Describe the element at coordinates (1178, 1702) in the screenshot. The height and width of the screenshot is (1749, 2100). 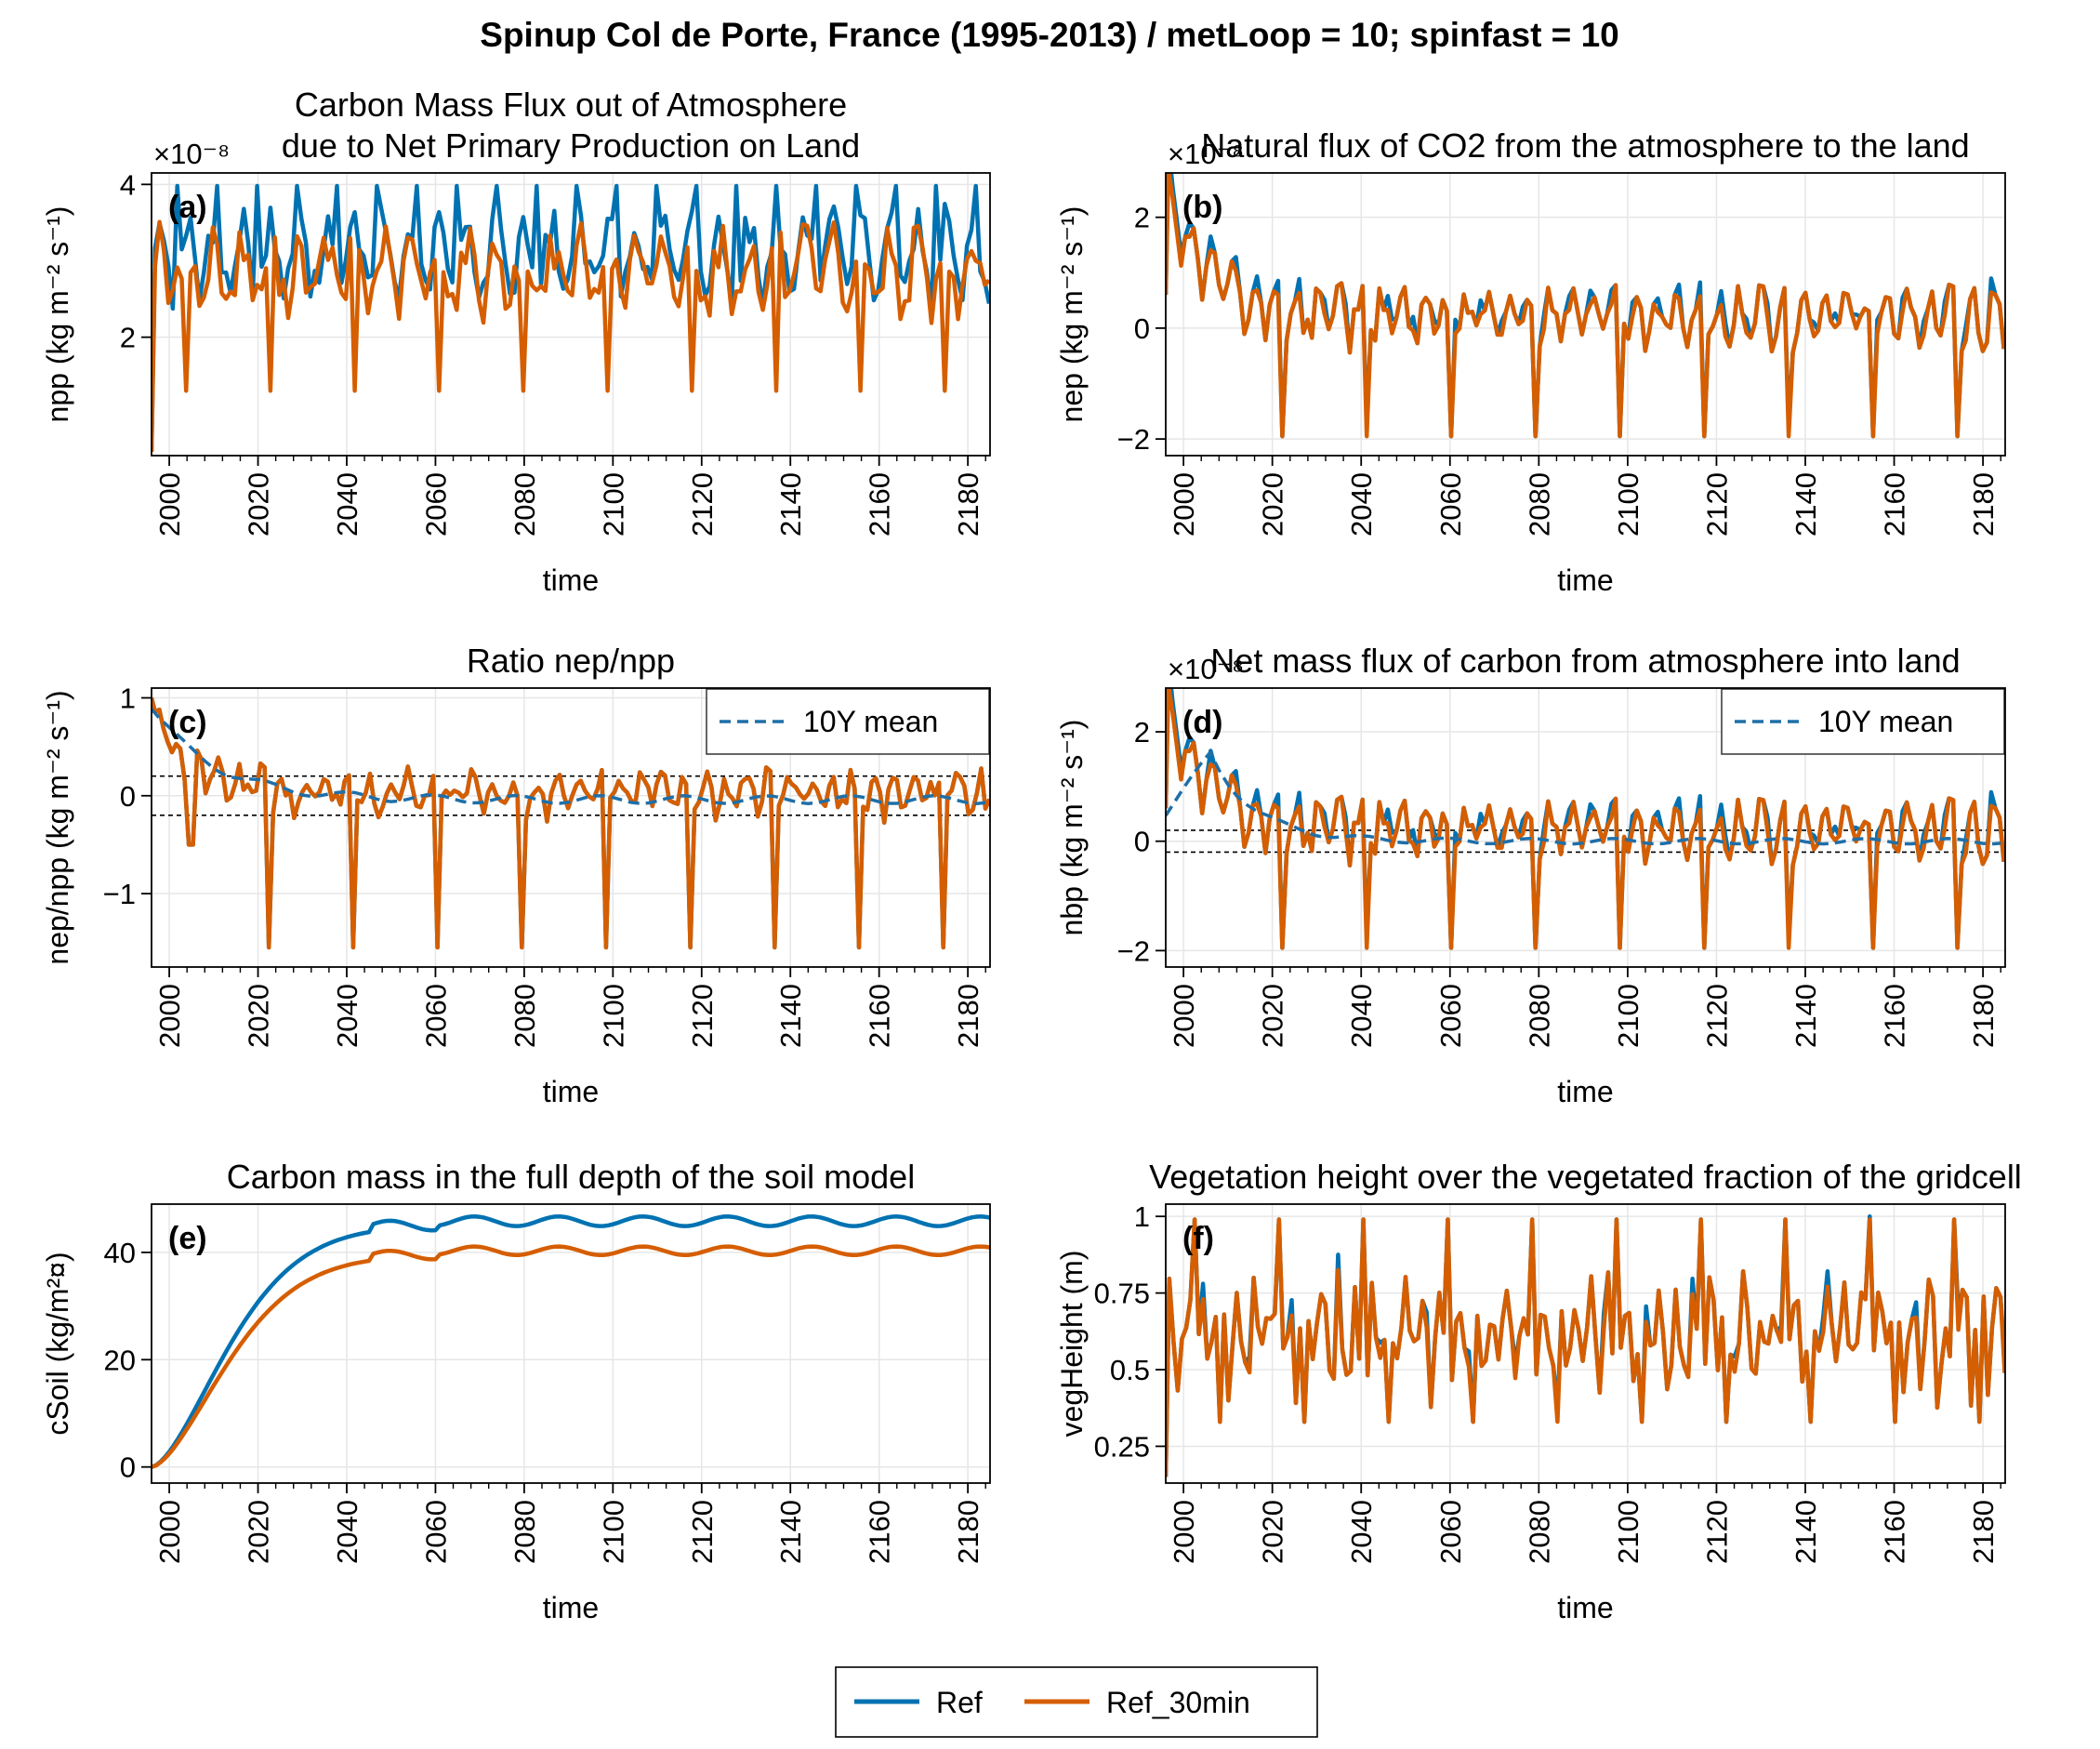
I see `legend-label: Ref_30min` at that location.